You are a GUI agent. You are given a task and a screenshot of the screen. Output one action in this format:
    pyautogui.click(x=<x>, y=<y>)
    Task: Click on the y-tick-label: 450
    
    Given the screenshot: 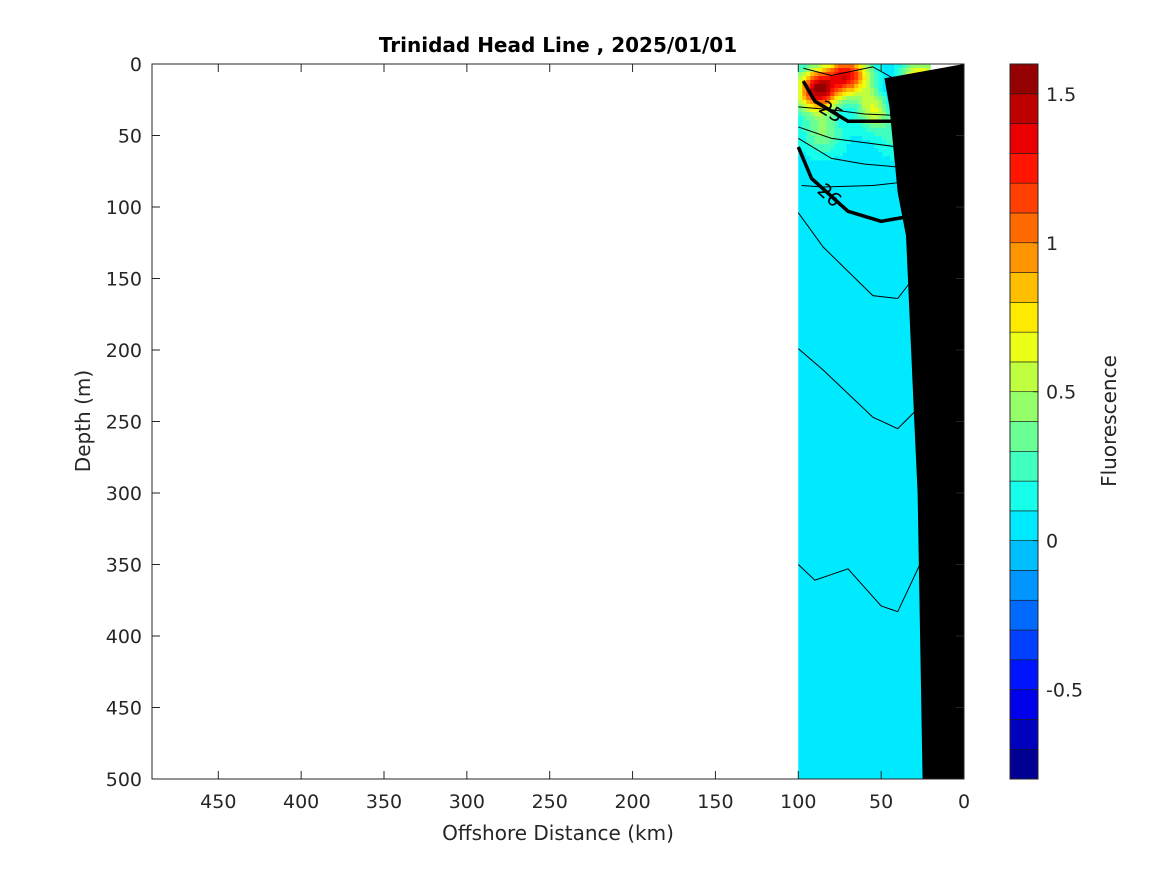 What is the action you would take?
    pyautogui.click(x=124, y=709)
    